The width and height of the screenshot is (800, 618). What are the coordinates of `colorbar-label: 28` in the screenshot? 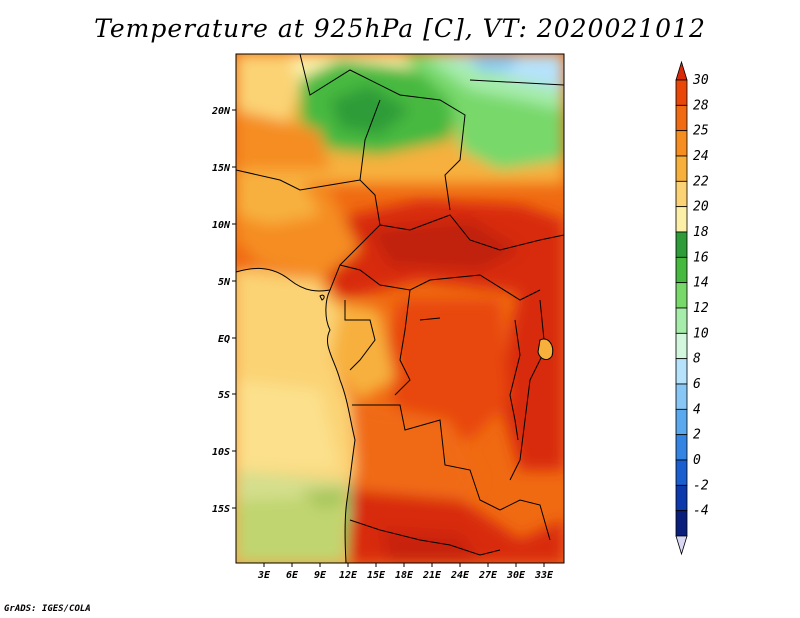 It's located at (701, 105).